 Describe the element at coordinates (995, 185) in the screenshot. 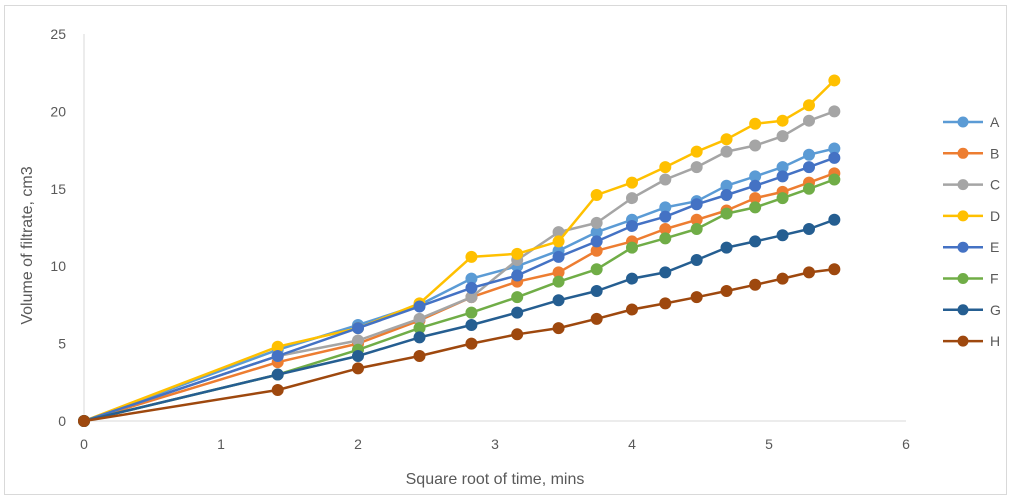

I see `legend-label: C` at that location.